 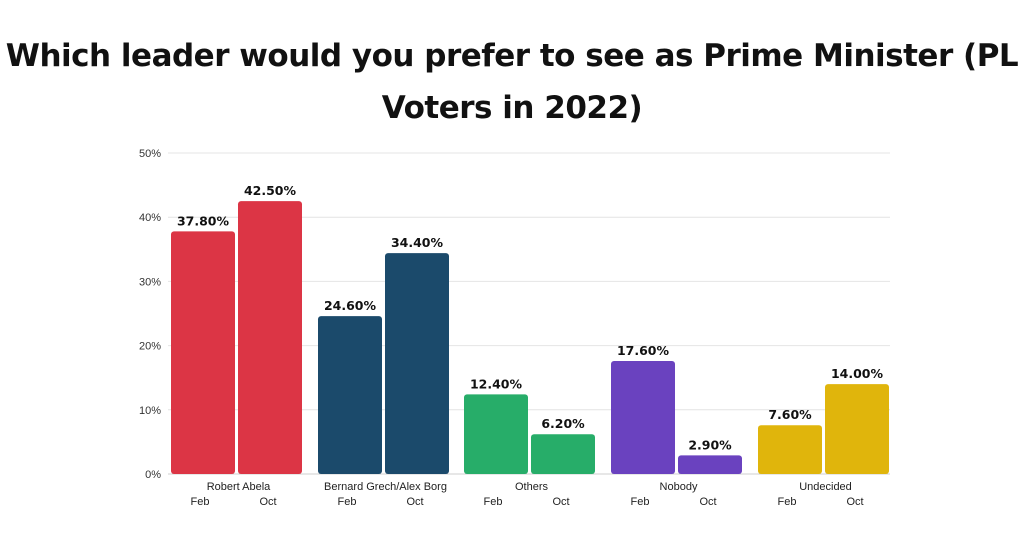 I want to click on x-category-label: Bernard Grech/Alex Borg, so click(x=385, y=487).